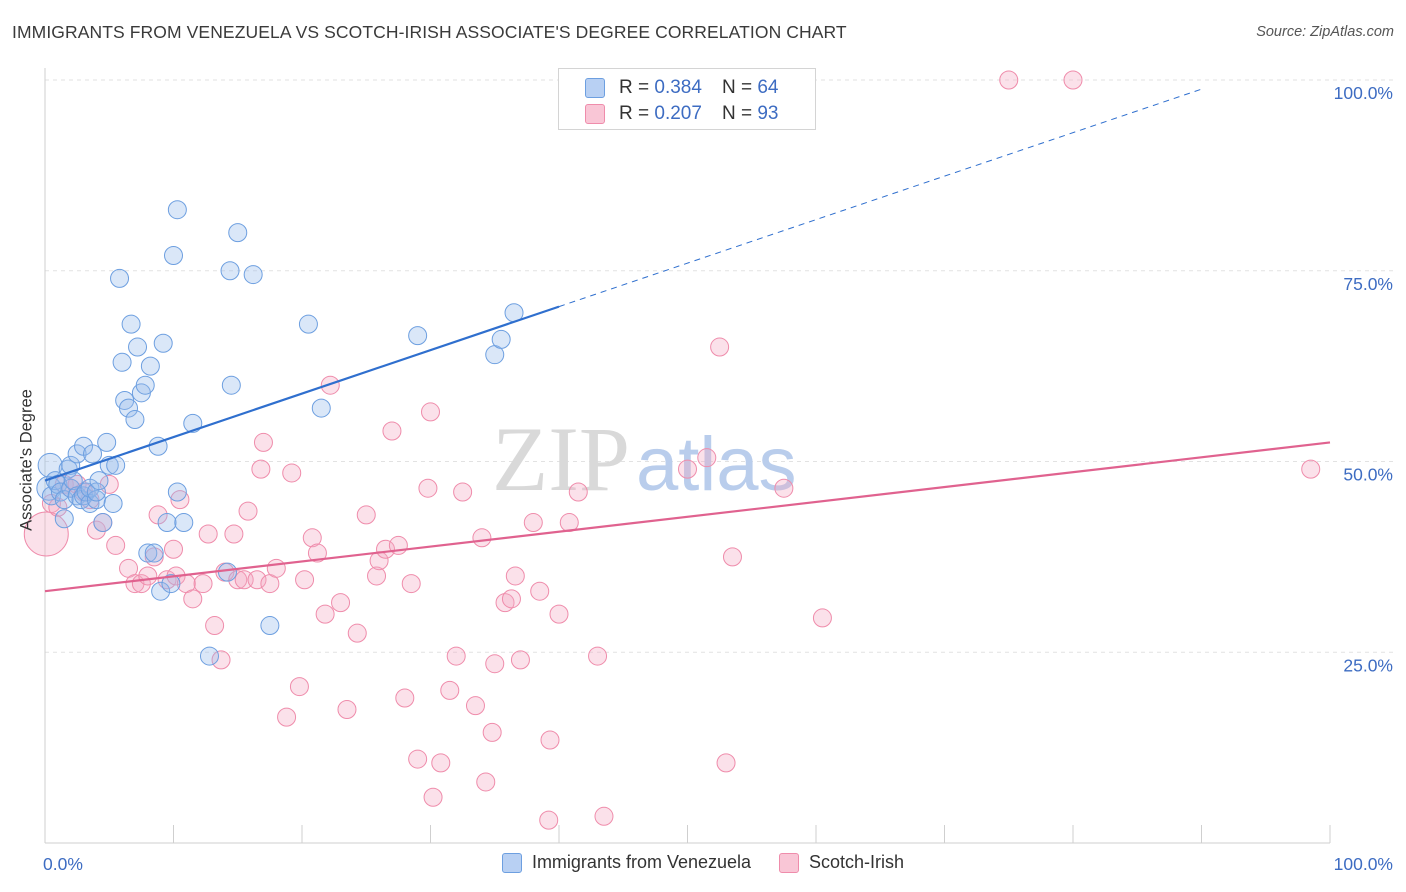  I want to click on stats-legend: R = 0.384 N = 64 R = 0.207 N = 93, so click(687, 99).